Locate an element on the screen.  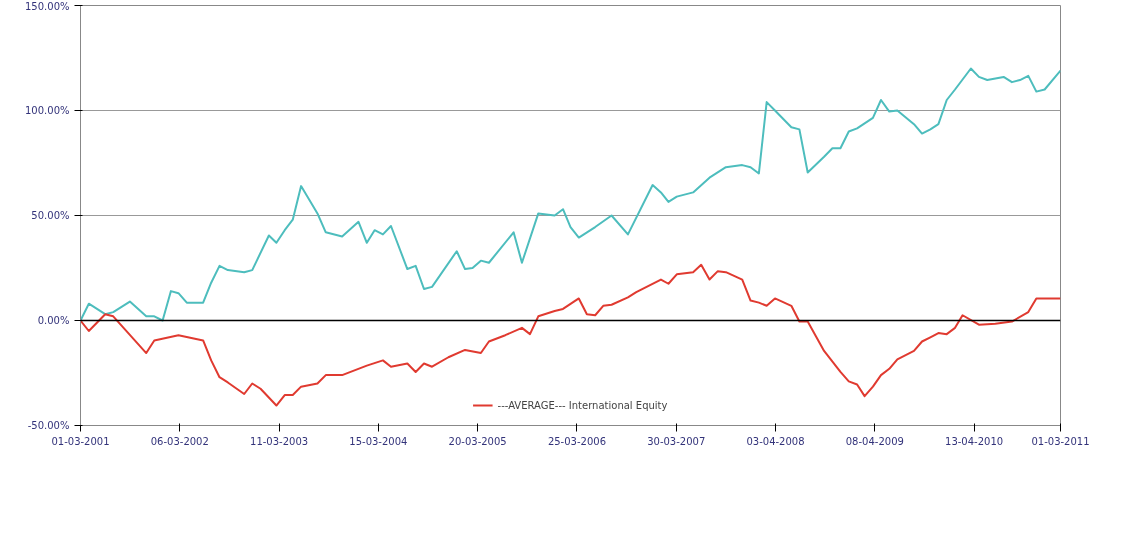
x-tick-label: 13-04-2010 is located at coordinates (974, 441).